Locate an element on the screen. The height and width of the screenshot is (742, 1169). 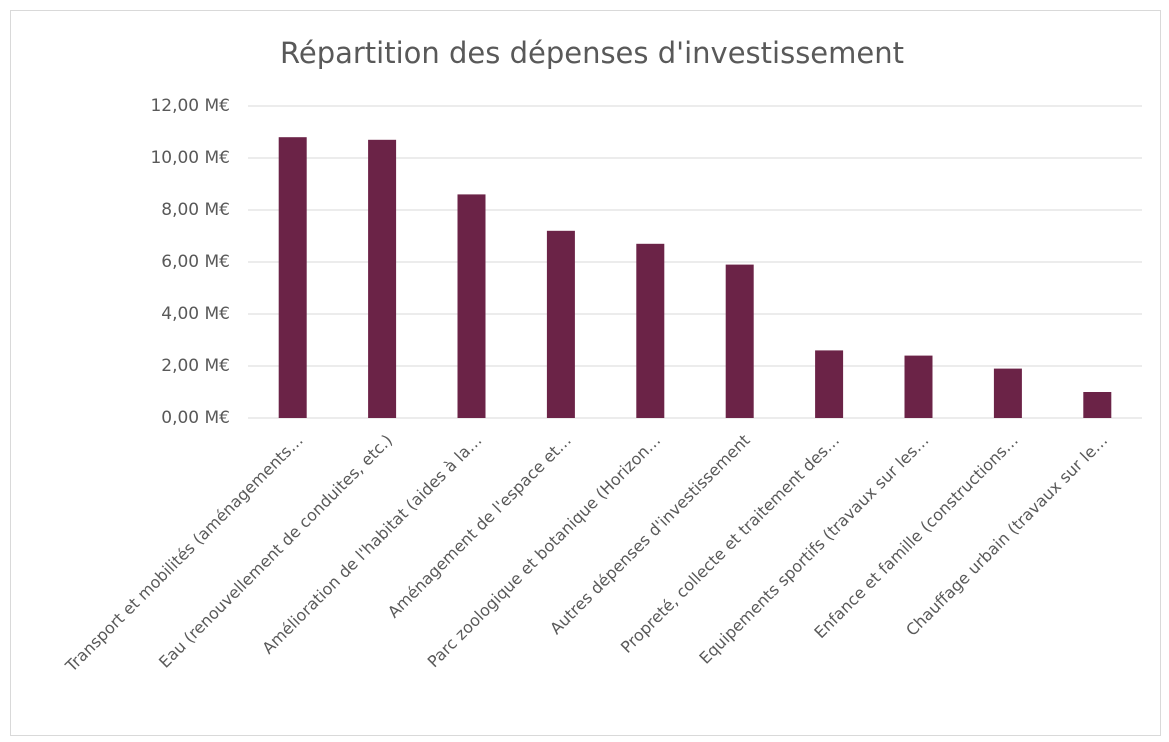
y-tick-label: 2,00 M€ is located at coordinates (195, 366).